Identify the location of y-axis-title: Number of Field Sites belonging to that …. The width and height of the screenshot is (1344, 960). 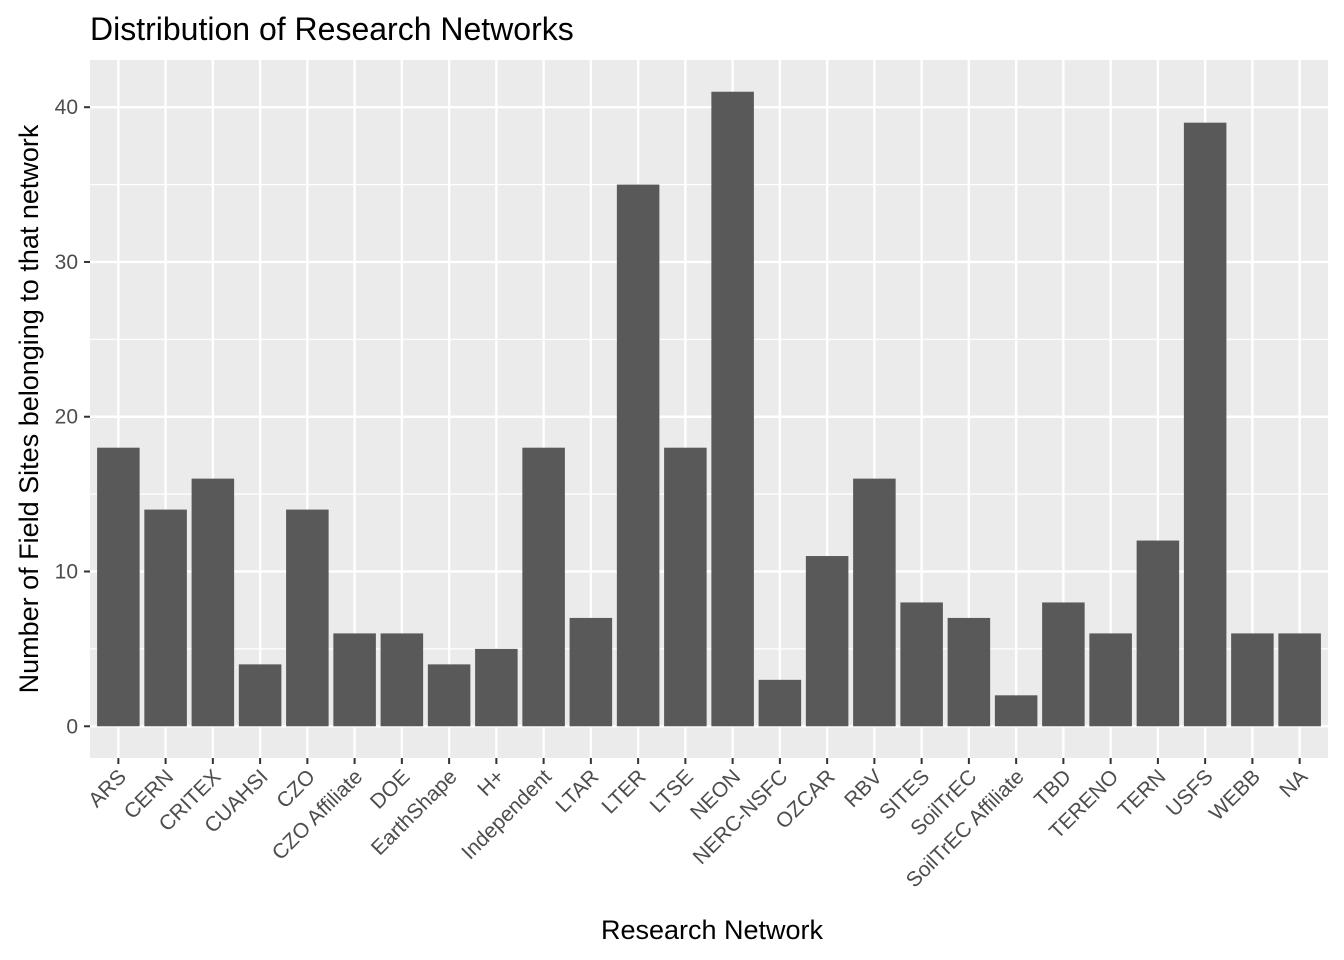
(29, 408).